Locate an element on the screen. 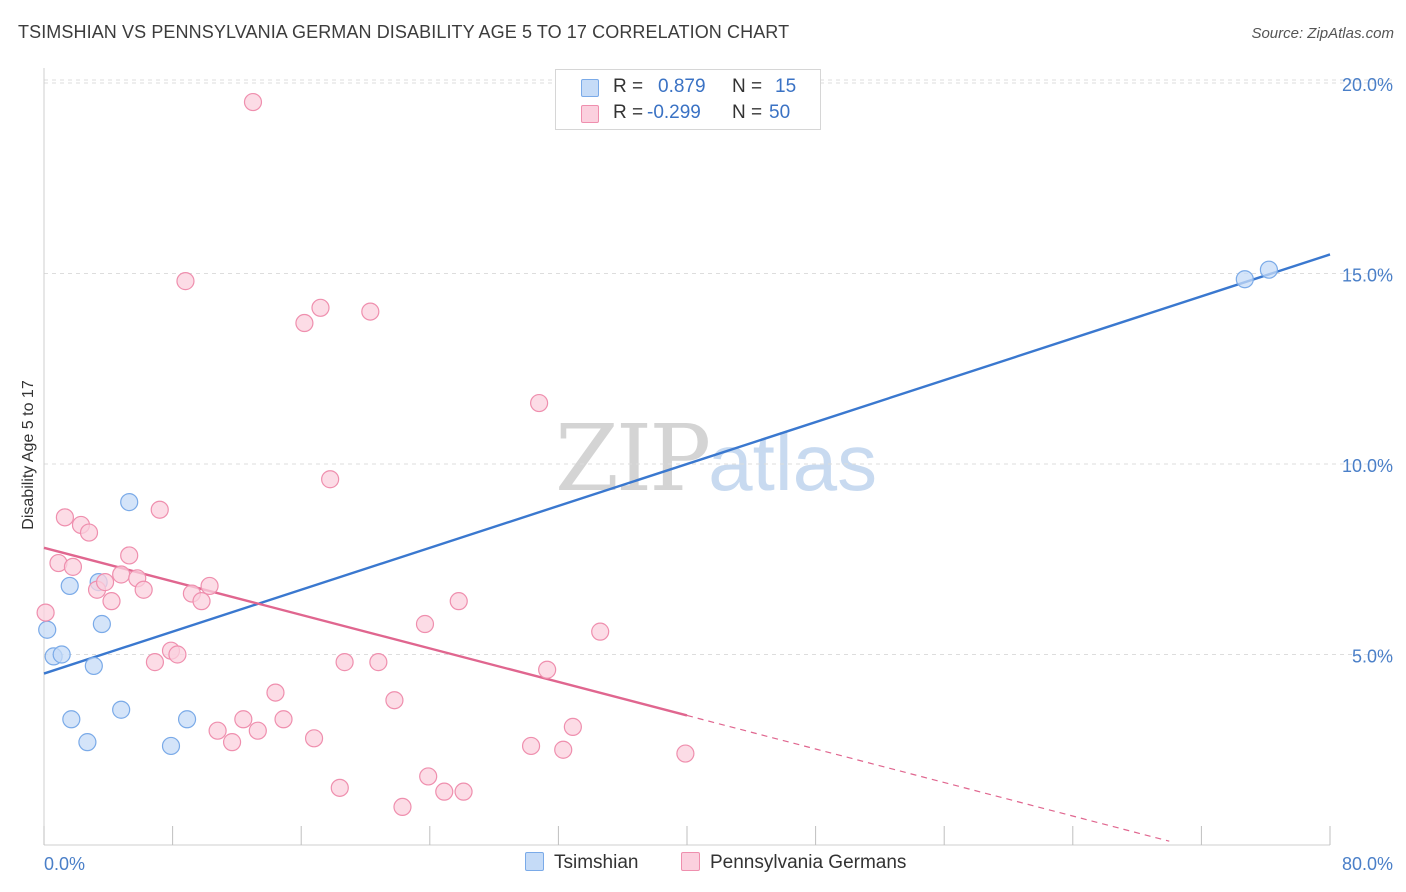 The width and height of the screenshot is (1406, 892). legend-r-value: -0.299 is located at coordinates (674, 112).